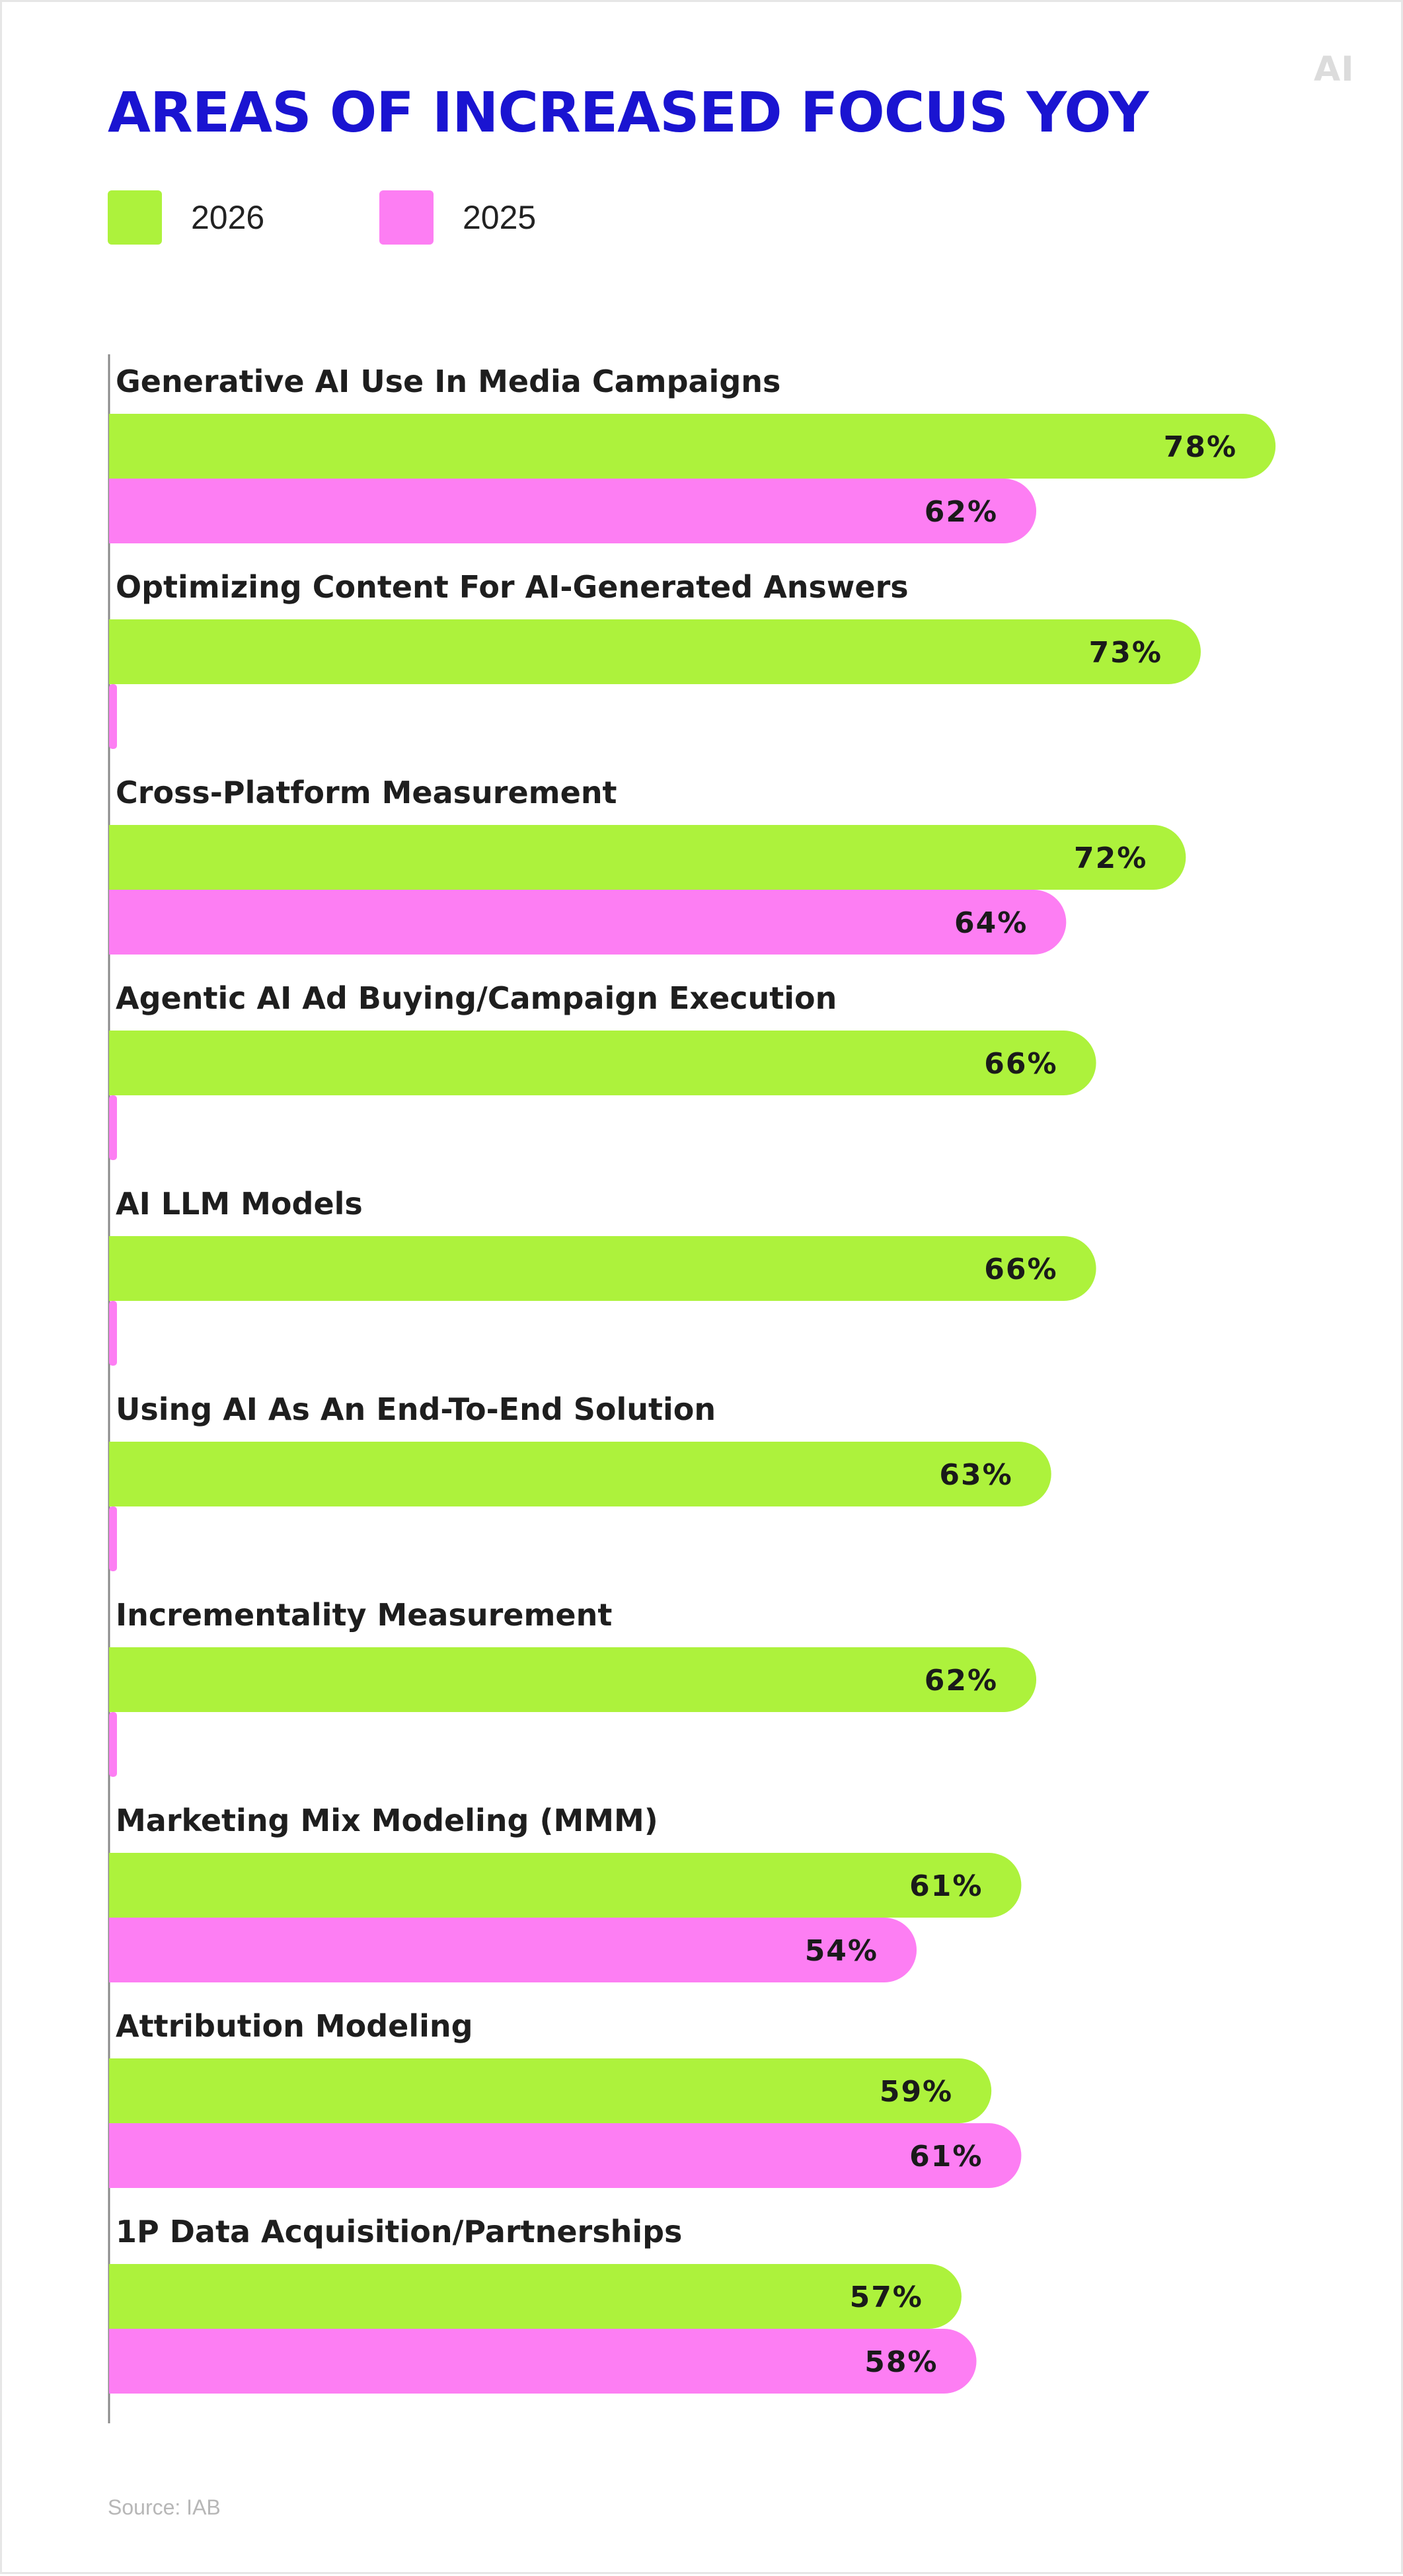 The height and width of the screenshot is (2576, 1403). I want to click on category-label-using-ai-as-an-end-to-end-solution: Using AI As An End-To-End Solution, so click(416, 1409).